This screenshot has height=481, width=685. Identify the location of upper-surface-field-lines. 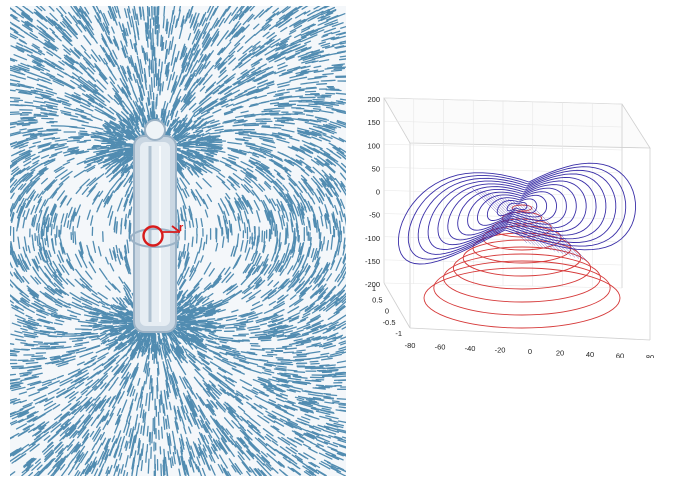
(517, 213).